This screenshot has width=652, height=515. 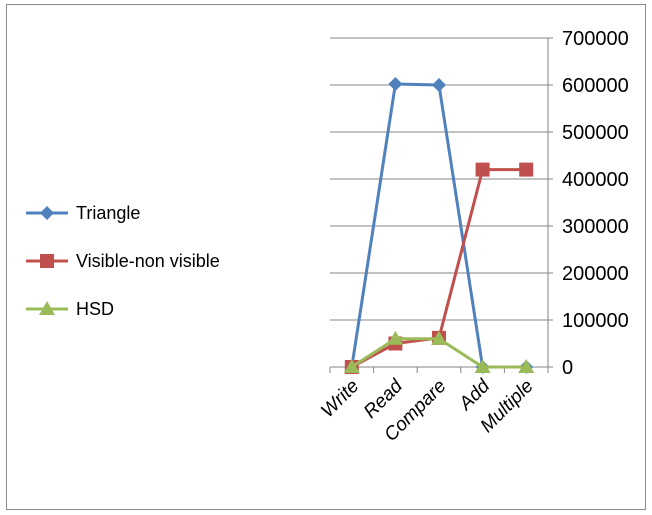 I want to click on legend-label: Visible-non visible, so click(x=148, y=261).